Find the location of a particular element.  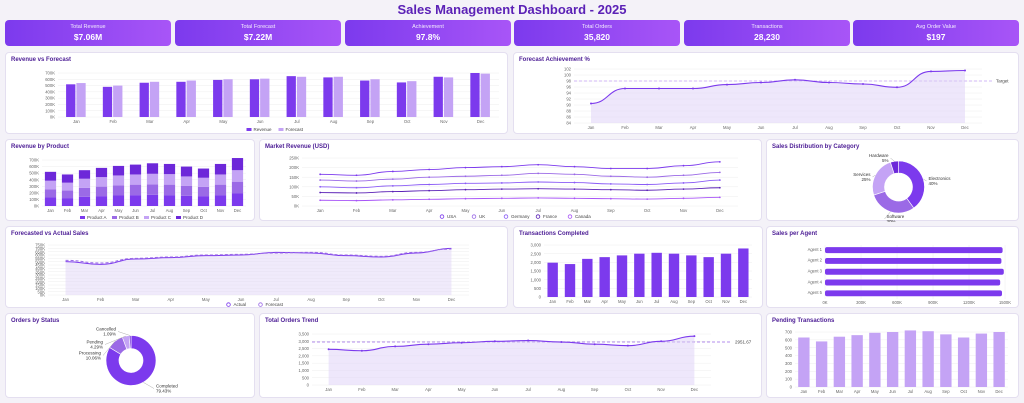

x-tick-label: Aug is located at coordinates (334, 121).